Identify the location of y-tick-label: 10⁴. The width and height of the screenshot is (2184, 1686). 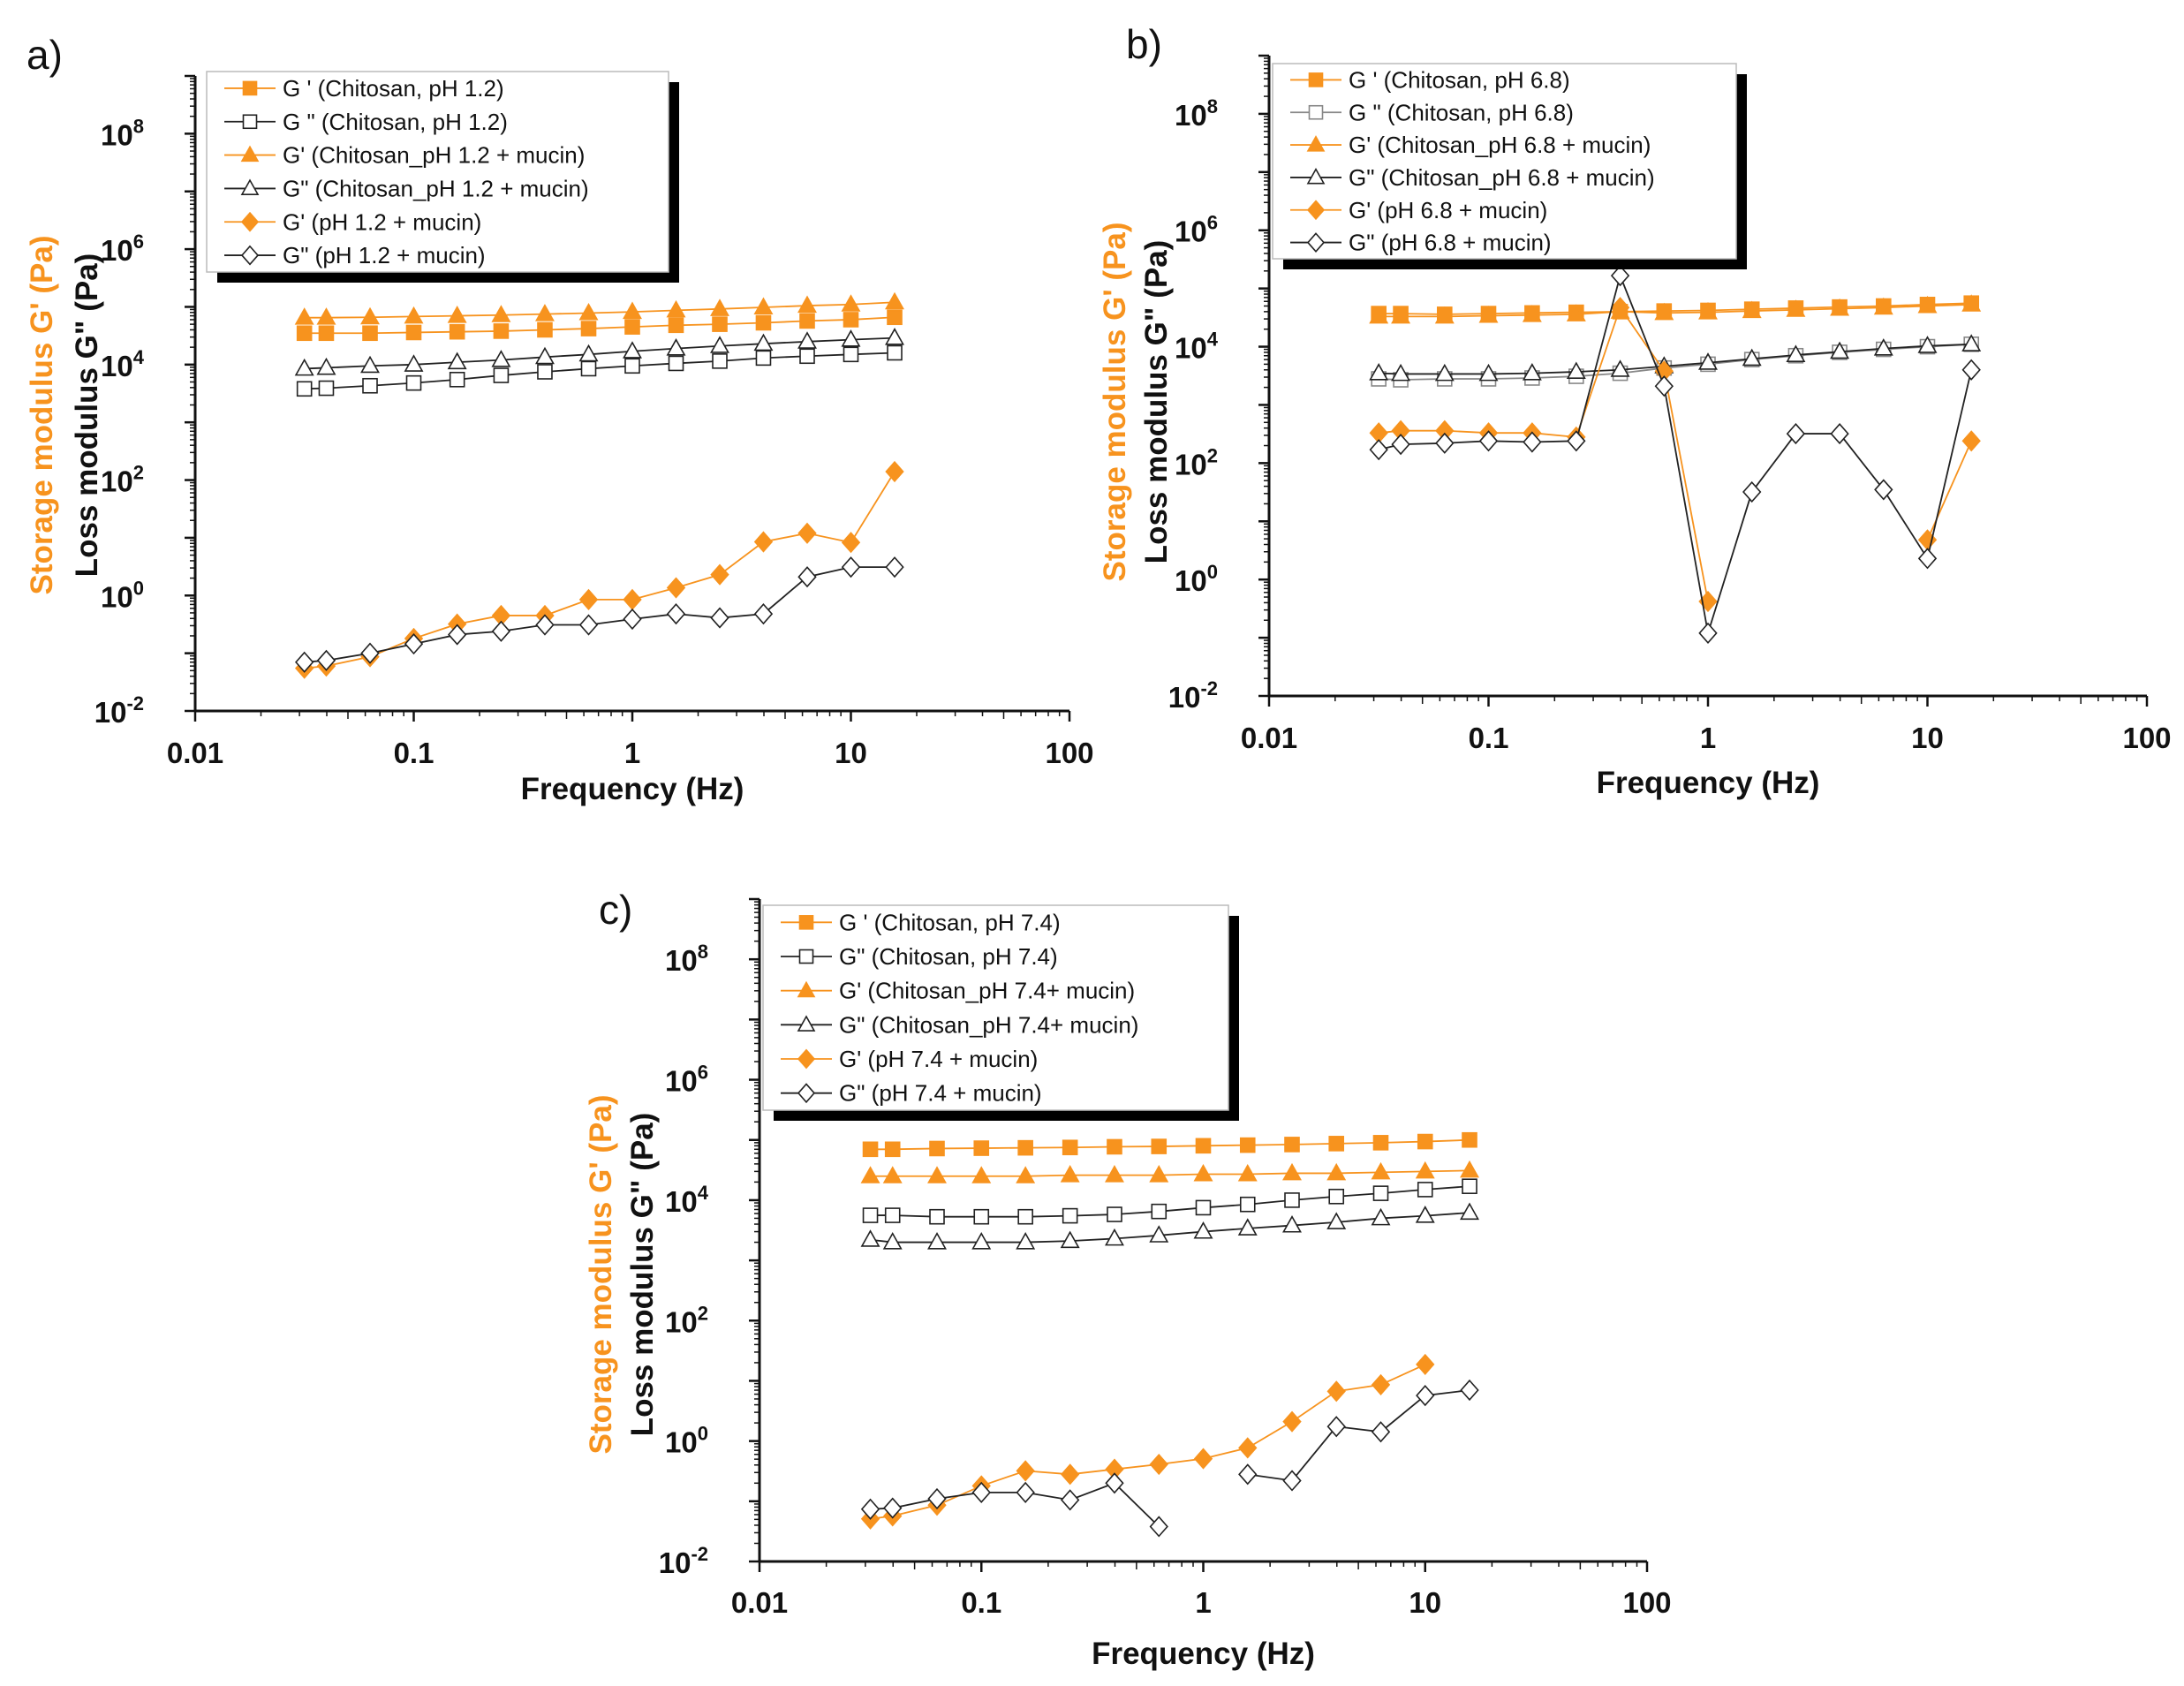
(1197, 347).